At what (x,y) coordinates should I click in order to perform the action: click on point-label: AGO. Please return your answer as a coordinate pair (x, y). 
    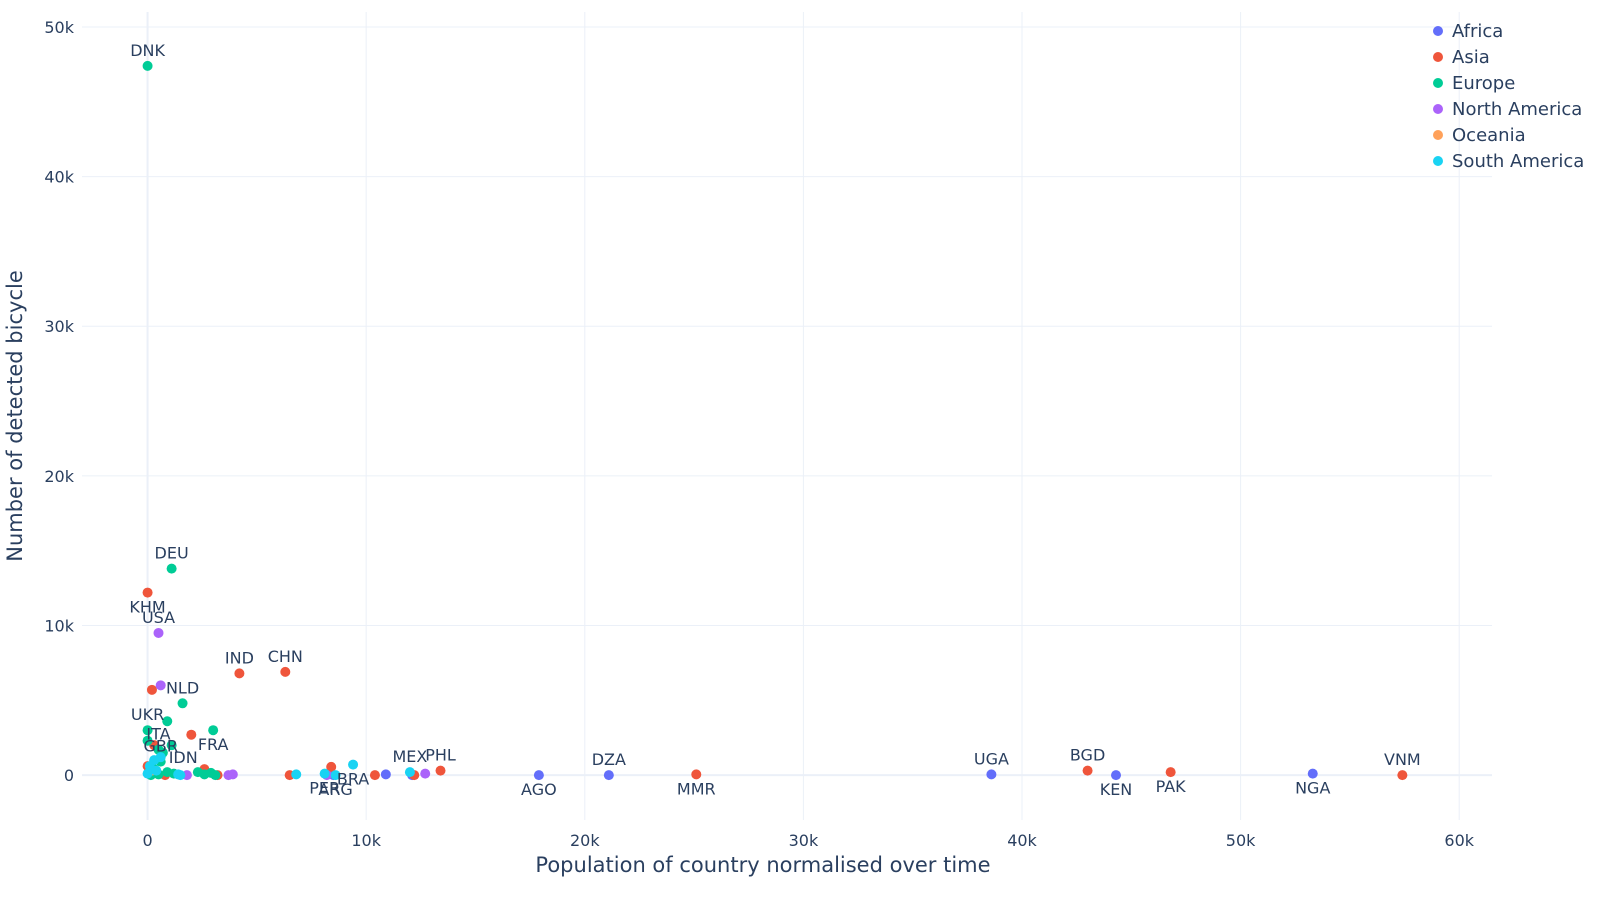
    Looking at the image, I should click on (539, 789).